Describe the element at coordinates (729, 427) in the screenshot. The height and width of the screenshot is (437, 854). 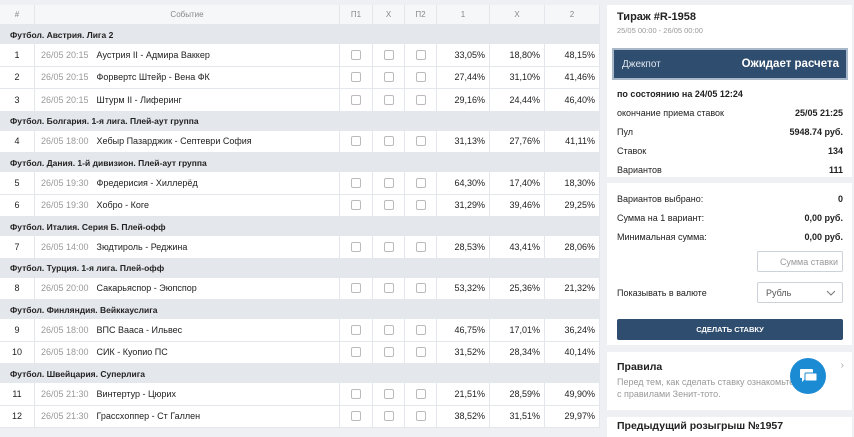
I see `prev-card: Предыдущий розыгрыш №1957` at that location.